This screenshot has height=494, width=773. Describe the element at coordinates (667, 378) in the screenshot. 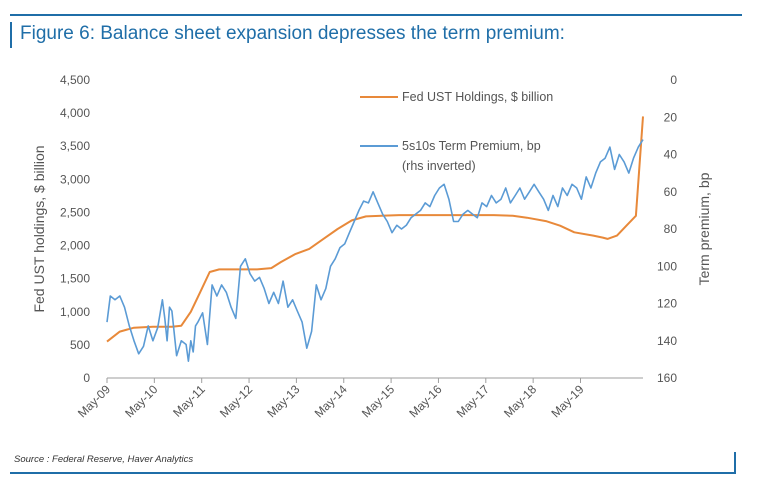

I see `y2-tick-label: 160` at that location.